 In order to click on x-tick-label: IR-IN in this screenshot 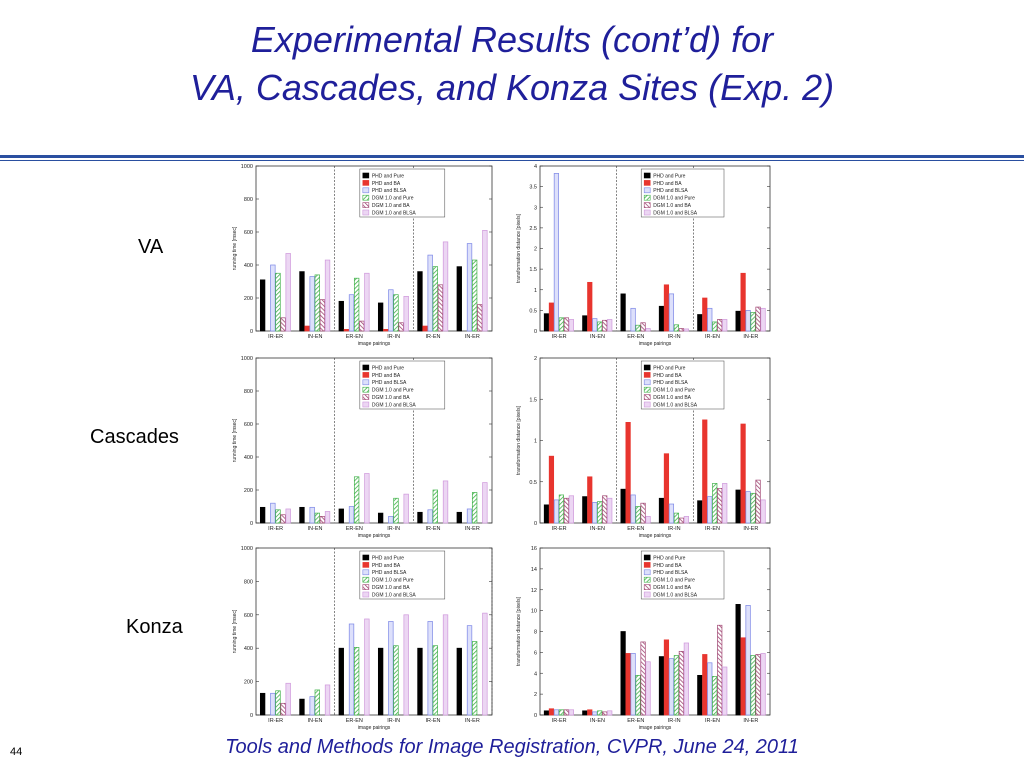, I will do `click(393, 337)`.